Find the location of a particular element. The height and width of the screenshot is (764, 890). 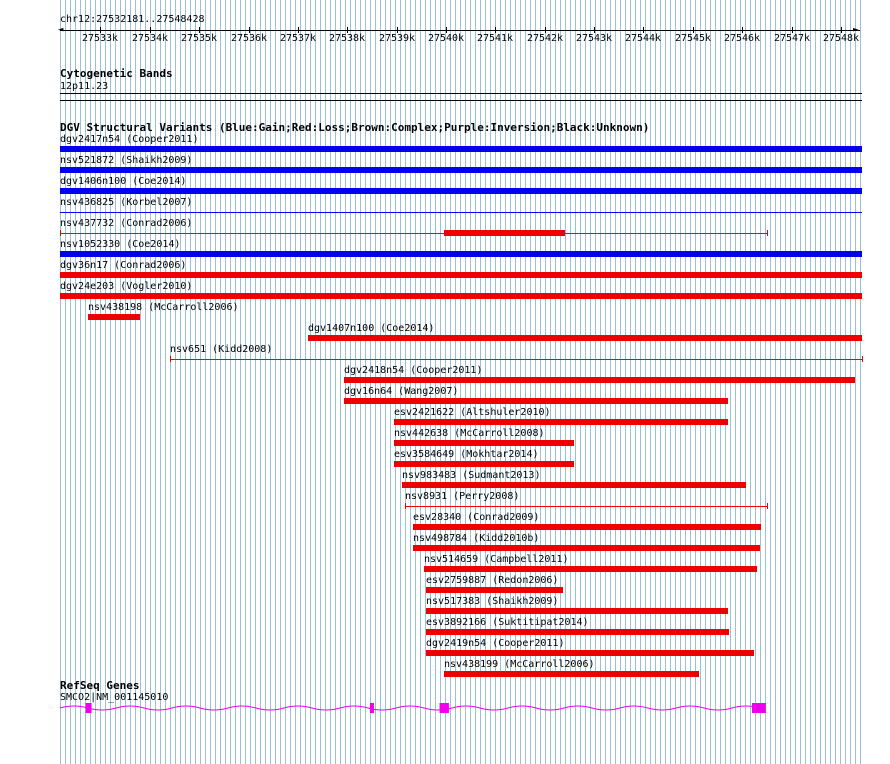

variant-label: nsv514659 (Campbell2011) is located at coordinates (496, 559).